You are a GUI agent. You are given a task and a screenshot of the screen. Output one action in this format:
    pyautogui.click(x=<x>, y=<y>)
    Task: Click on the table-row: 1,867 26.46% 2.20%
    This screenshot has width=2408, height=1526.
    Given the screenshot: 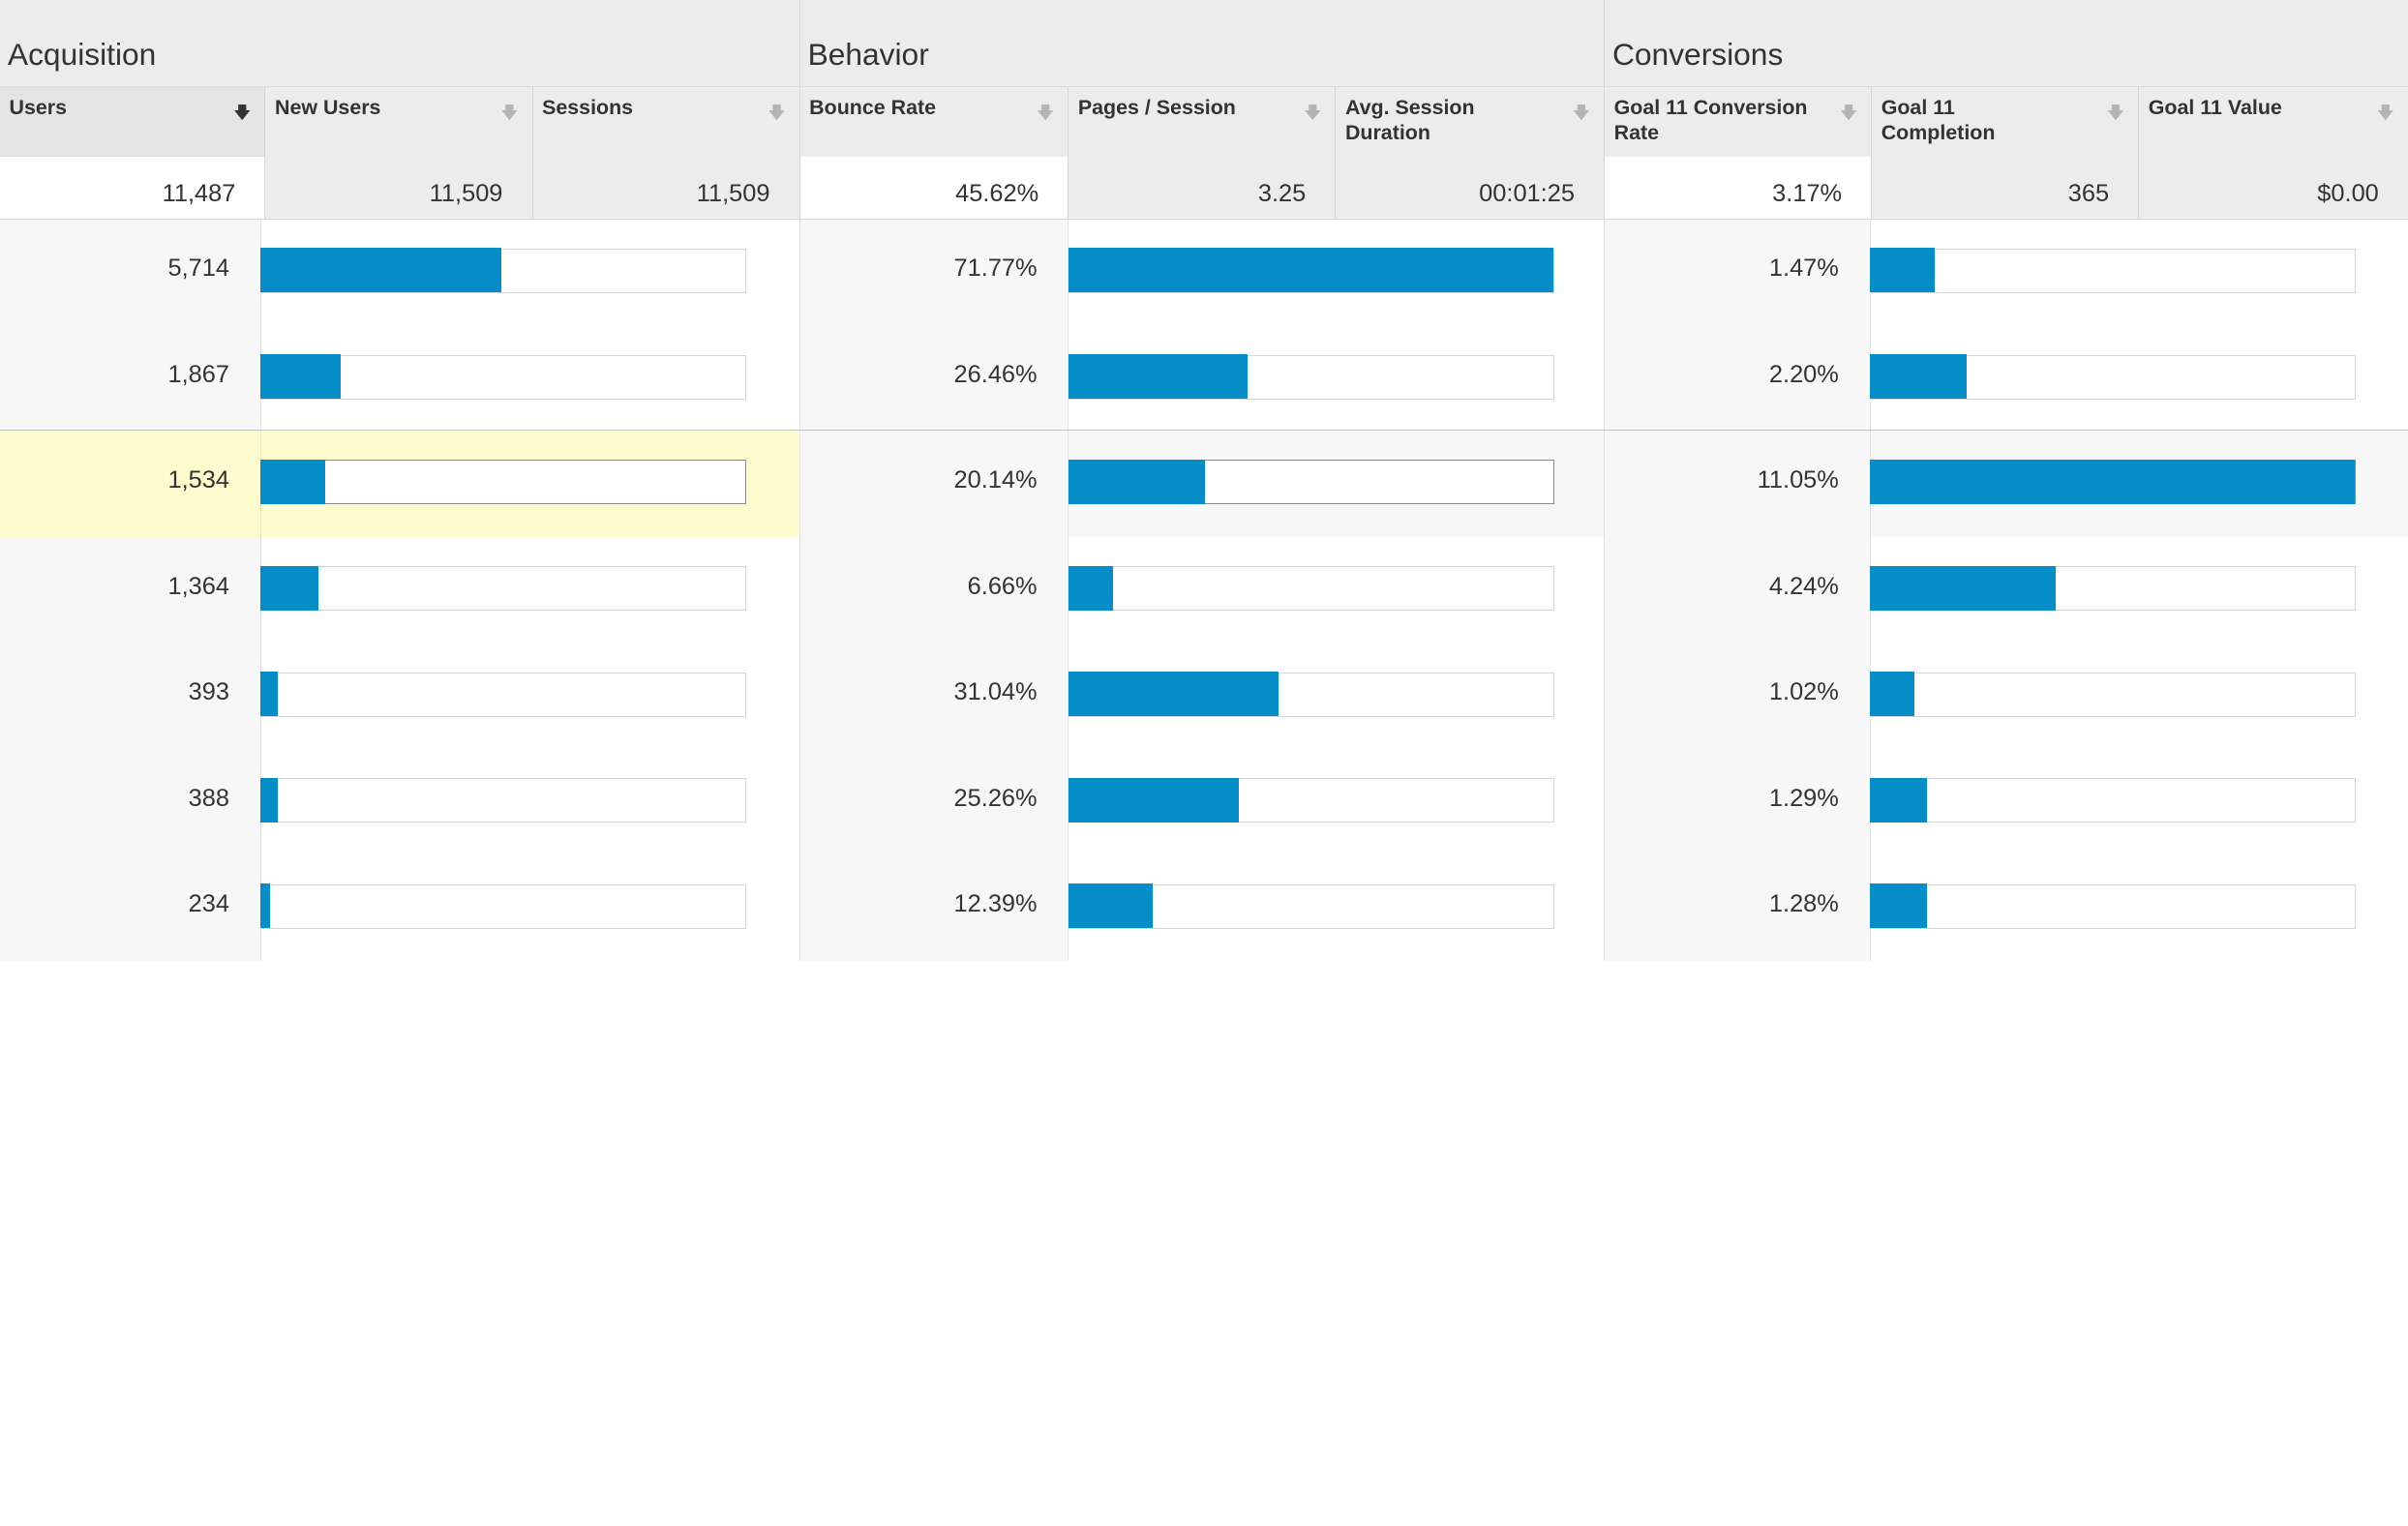 What is the action you would take?
    pyautogui.click(x=1204, y=378)
    